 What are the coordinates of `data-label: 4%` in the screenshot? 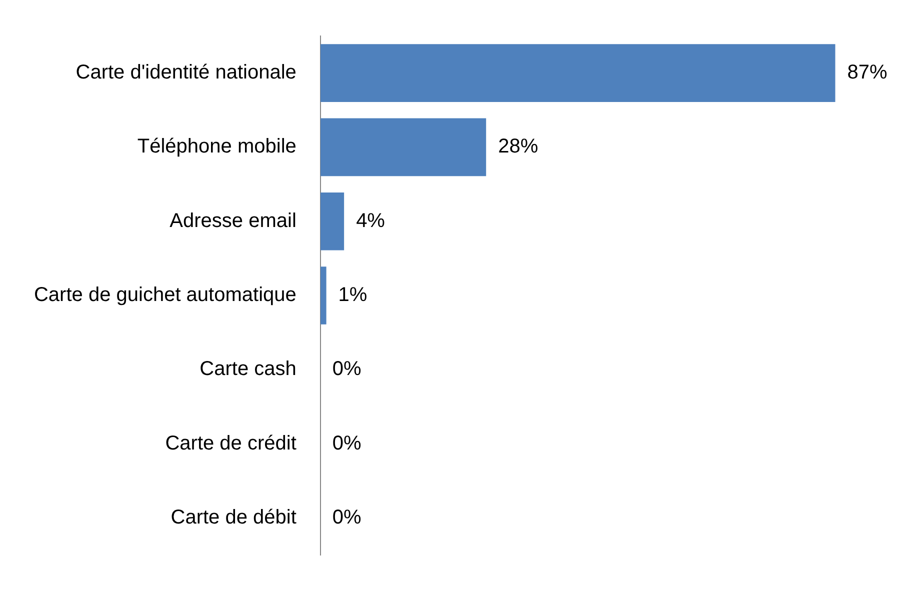 It's located at (371, 221).